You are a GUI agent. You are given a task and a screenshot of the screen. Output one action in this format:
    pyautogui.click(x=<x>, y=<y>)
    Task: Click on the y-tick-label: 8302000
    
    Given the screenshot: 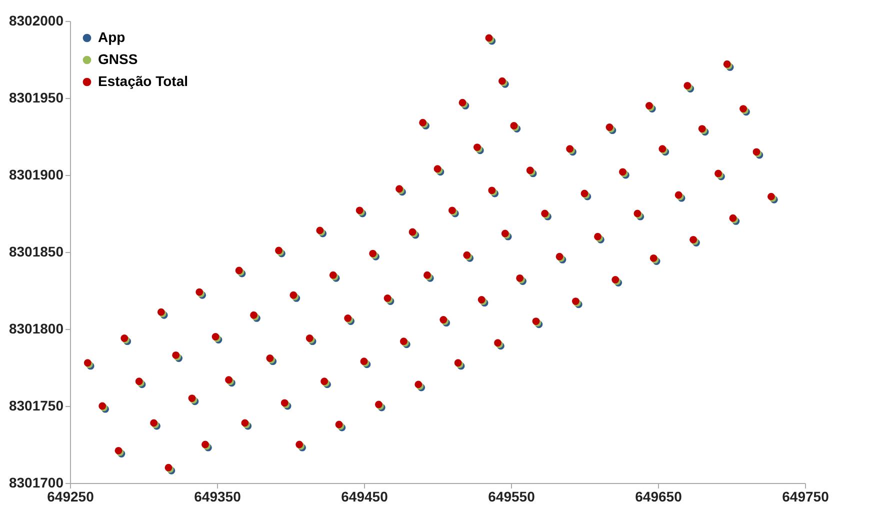 What is the action you would take?
    pyautogui.click(x=36, y=20)
    